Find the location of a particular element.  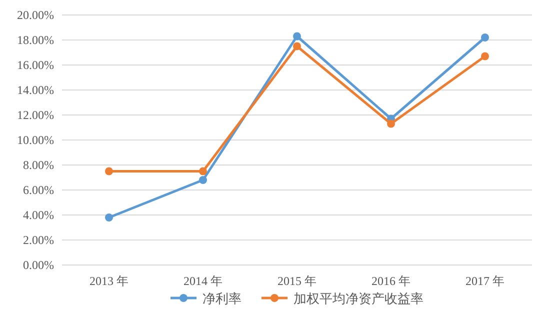

y-tick-label: 10.00% is located at coordinates (35, 140).